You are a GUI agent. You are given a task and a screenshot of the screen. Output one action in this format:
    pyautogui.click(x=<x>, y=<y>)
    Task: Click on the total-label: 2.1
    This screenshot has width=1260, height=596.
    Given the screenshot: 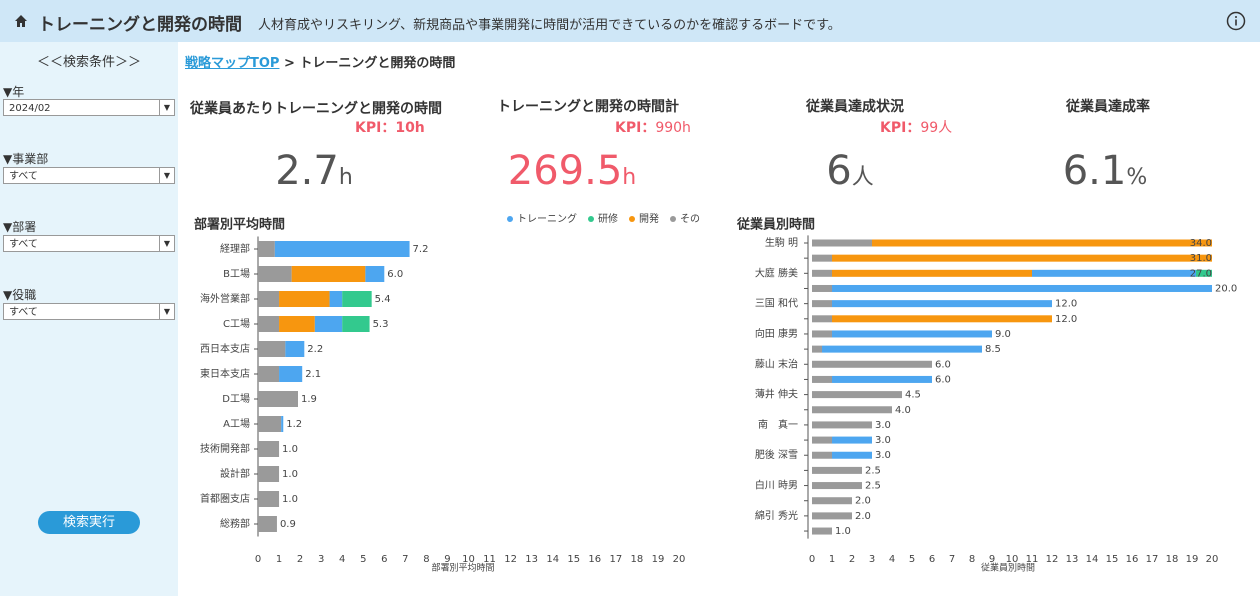 What is the action you would take?
    pyautogui.click(x=313, y=374)
    